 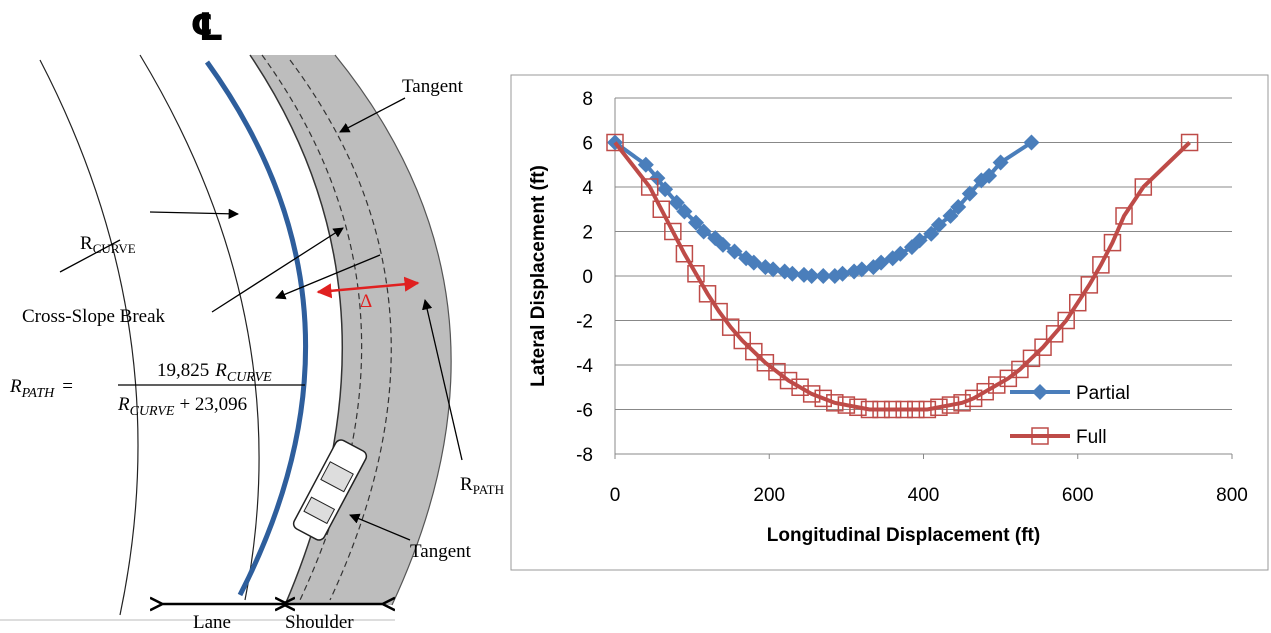 What do you see at coordinates (538, 276) in the screenshot?
I see `y-axis-title: Lateral Displacement (ft)` at bounding box center [538, 276].